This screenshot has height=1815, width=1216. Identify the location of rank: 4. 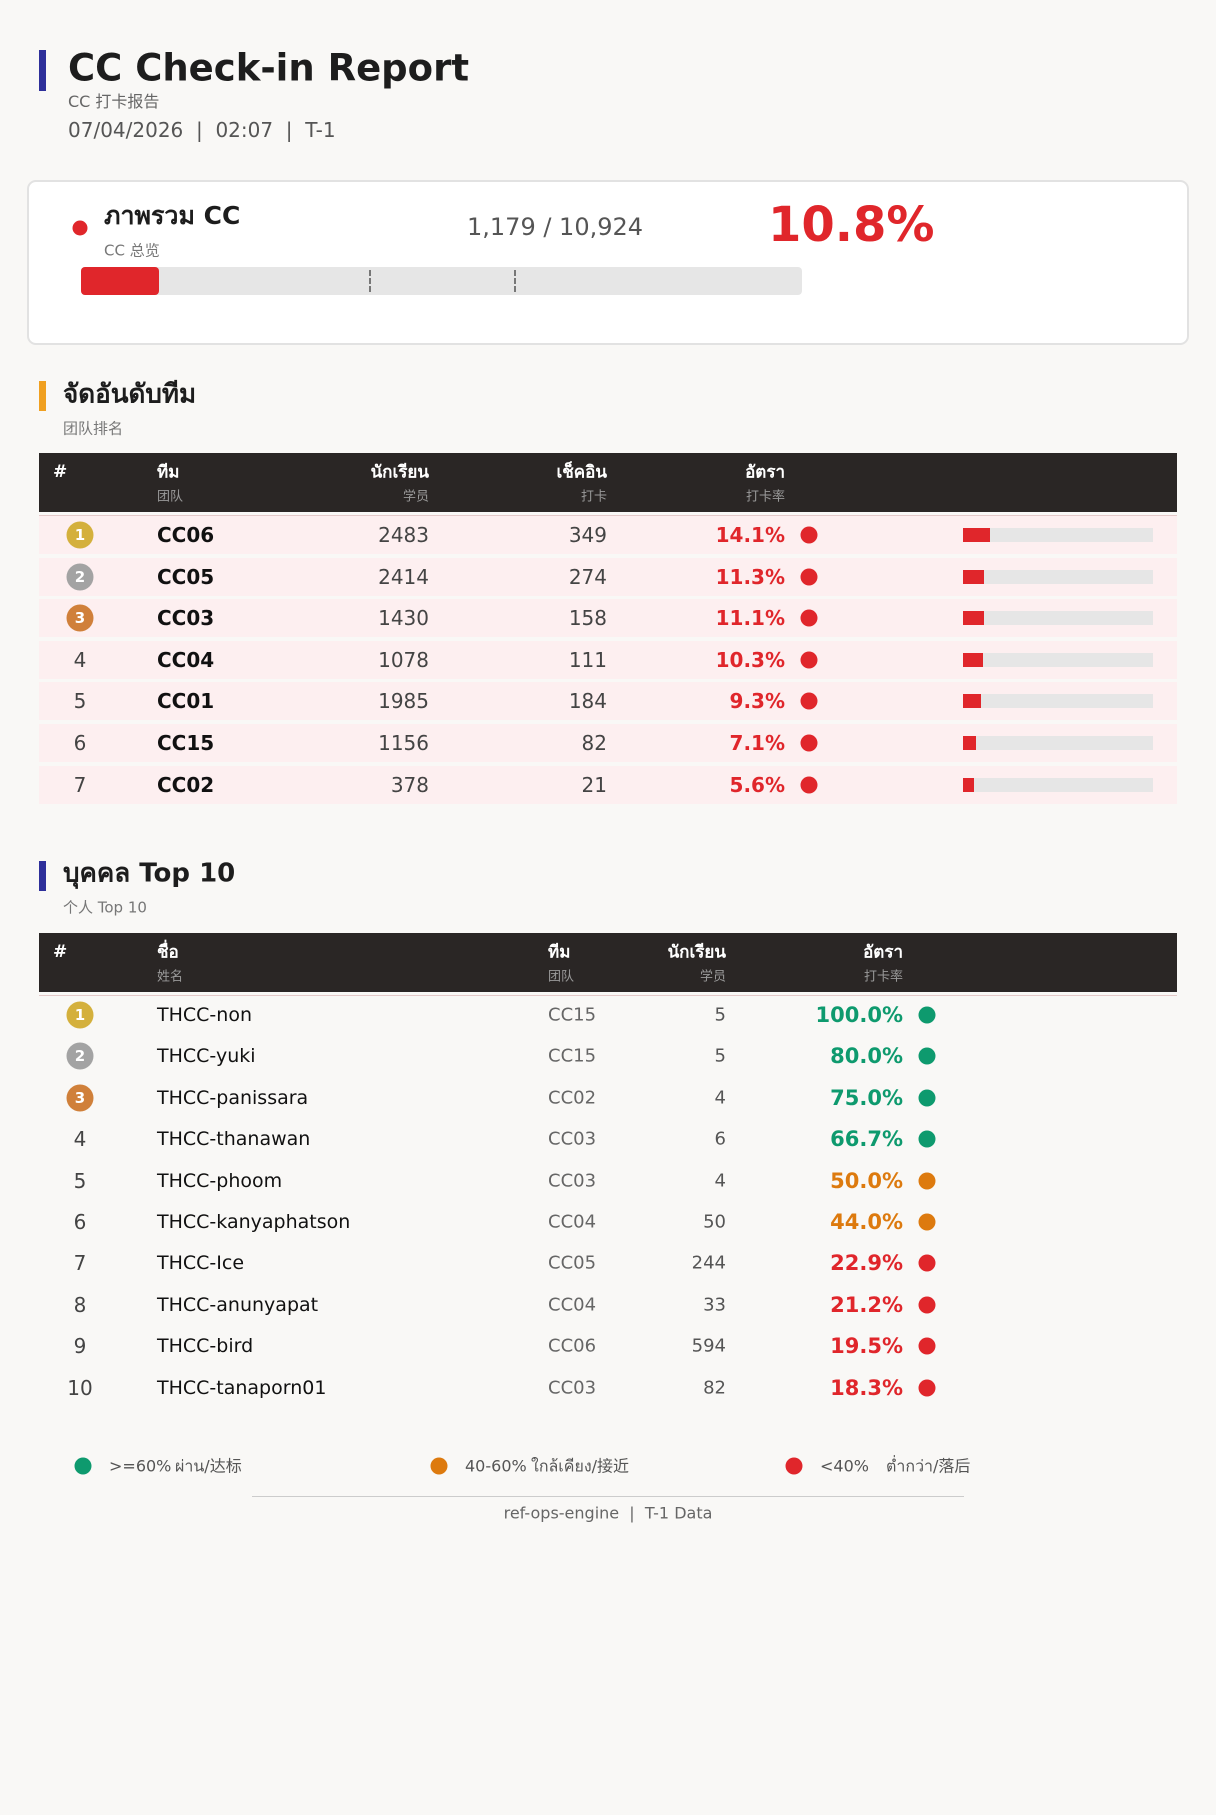
(80, 659).